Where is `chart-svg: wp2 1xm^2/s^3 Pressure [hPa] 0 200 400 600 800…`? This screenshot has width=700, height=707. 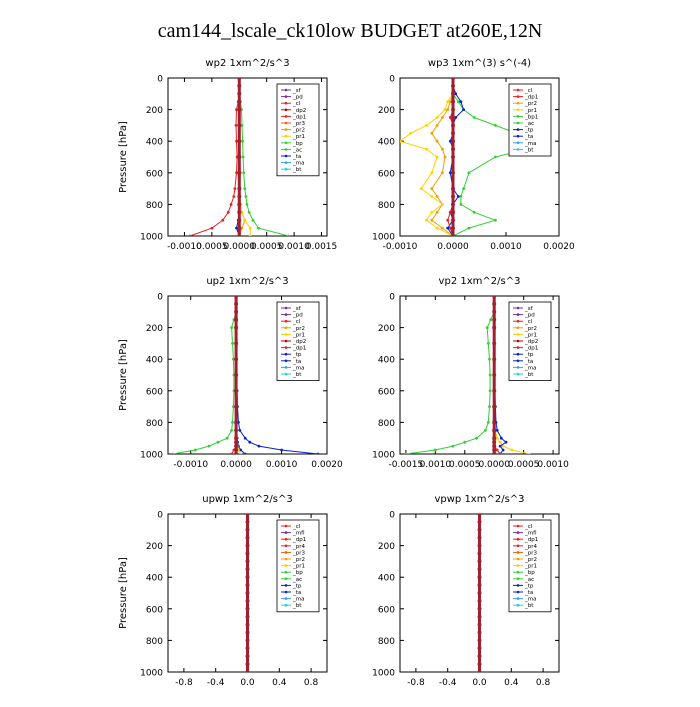
chart-svg: wp2 1xm^2/s^3 Pressure [hPa] 0 200 400 600 800… is located at coordinates (227, 155).